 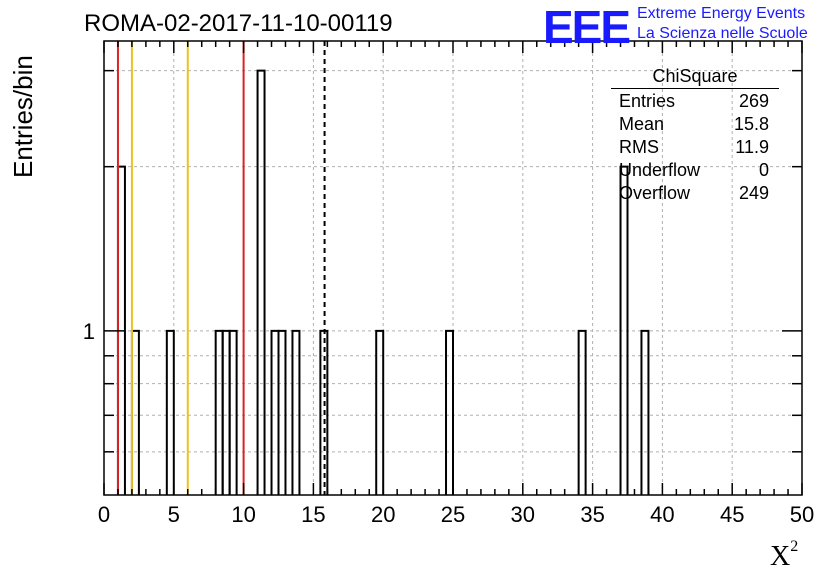 I want to click on stats-value: 11.9, so click(x=752, y=147).